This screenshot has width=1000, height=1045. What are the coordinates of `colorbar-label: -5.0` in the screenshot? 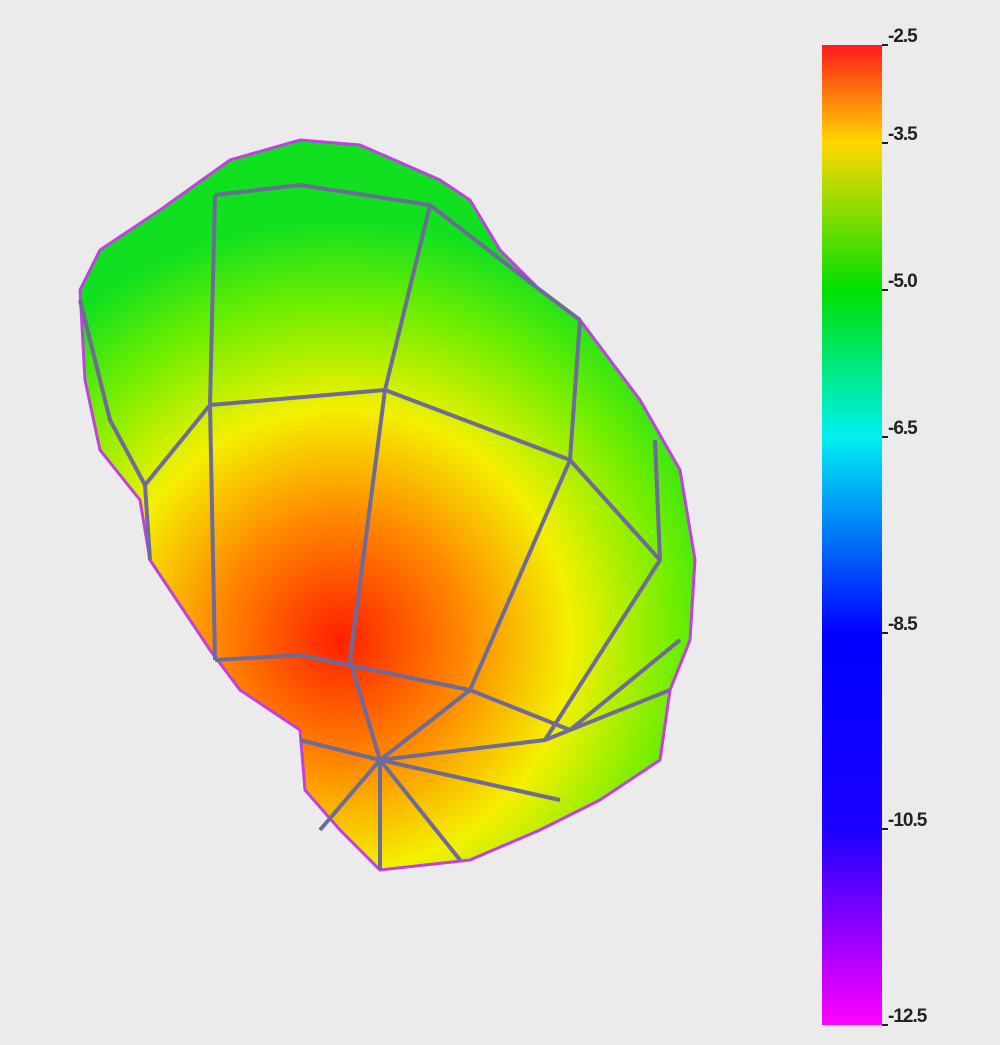 It's located at (902, 281).